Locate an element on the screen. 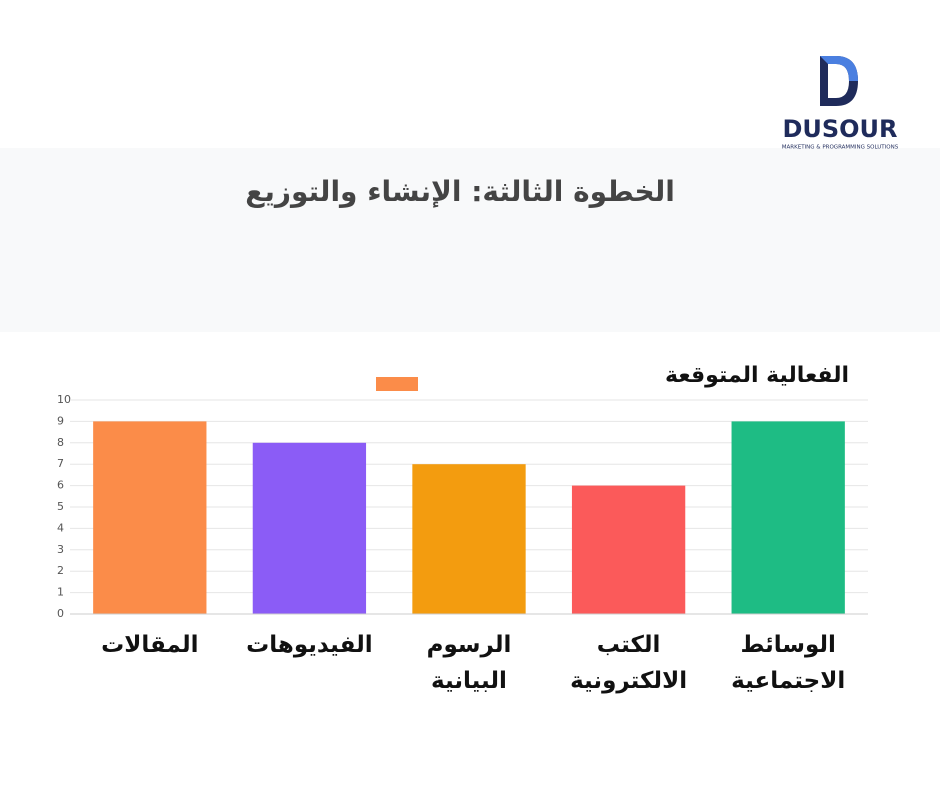 The height and width of the screenshot is (788, 940). brand: DUSOUR is located at coordinates (839, 129).